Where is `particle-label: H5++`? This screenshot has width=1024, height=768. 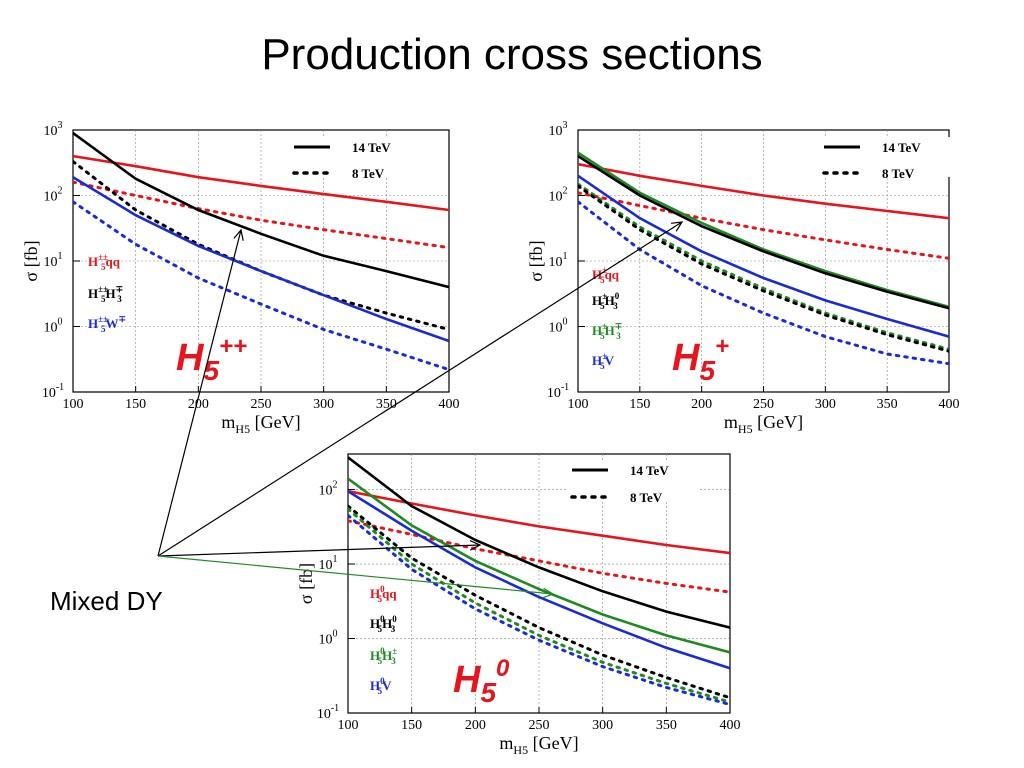
particle-label: H5++ is located at coordinates (211, 359).